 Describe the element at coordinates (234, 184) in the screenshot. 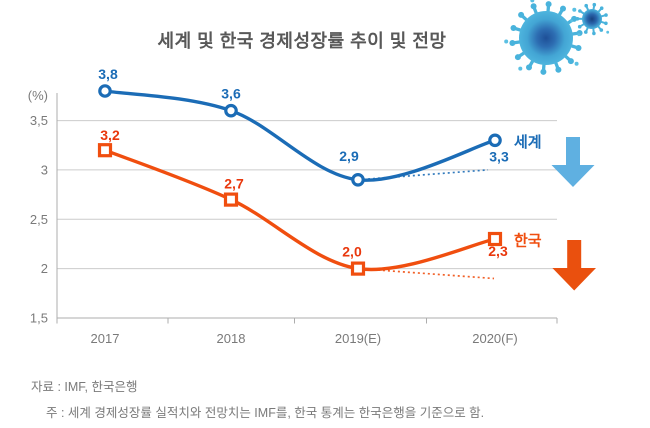

I see `korea-point-value-label: 2,7` at that location.